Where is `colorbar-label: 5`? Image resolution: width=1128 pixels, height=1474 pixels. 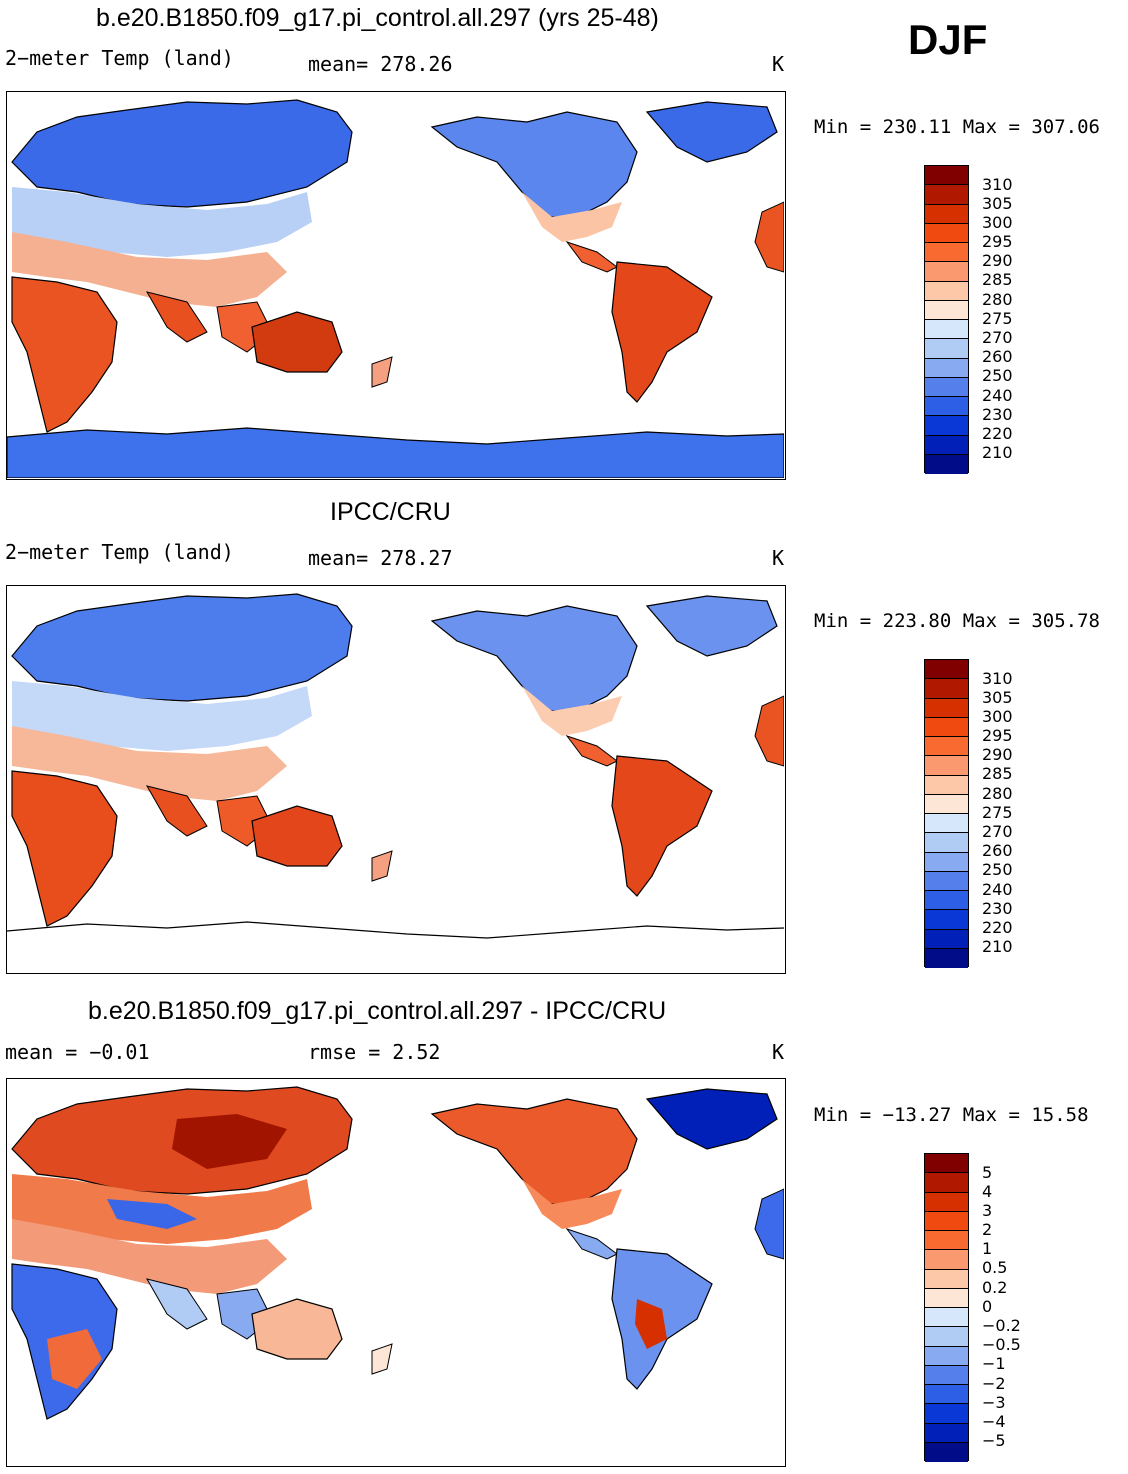 colorbar-label: 5 is located at coordinates (987, 1172).